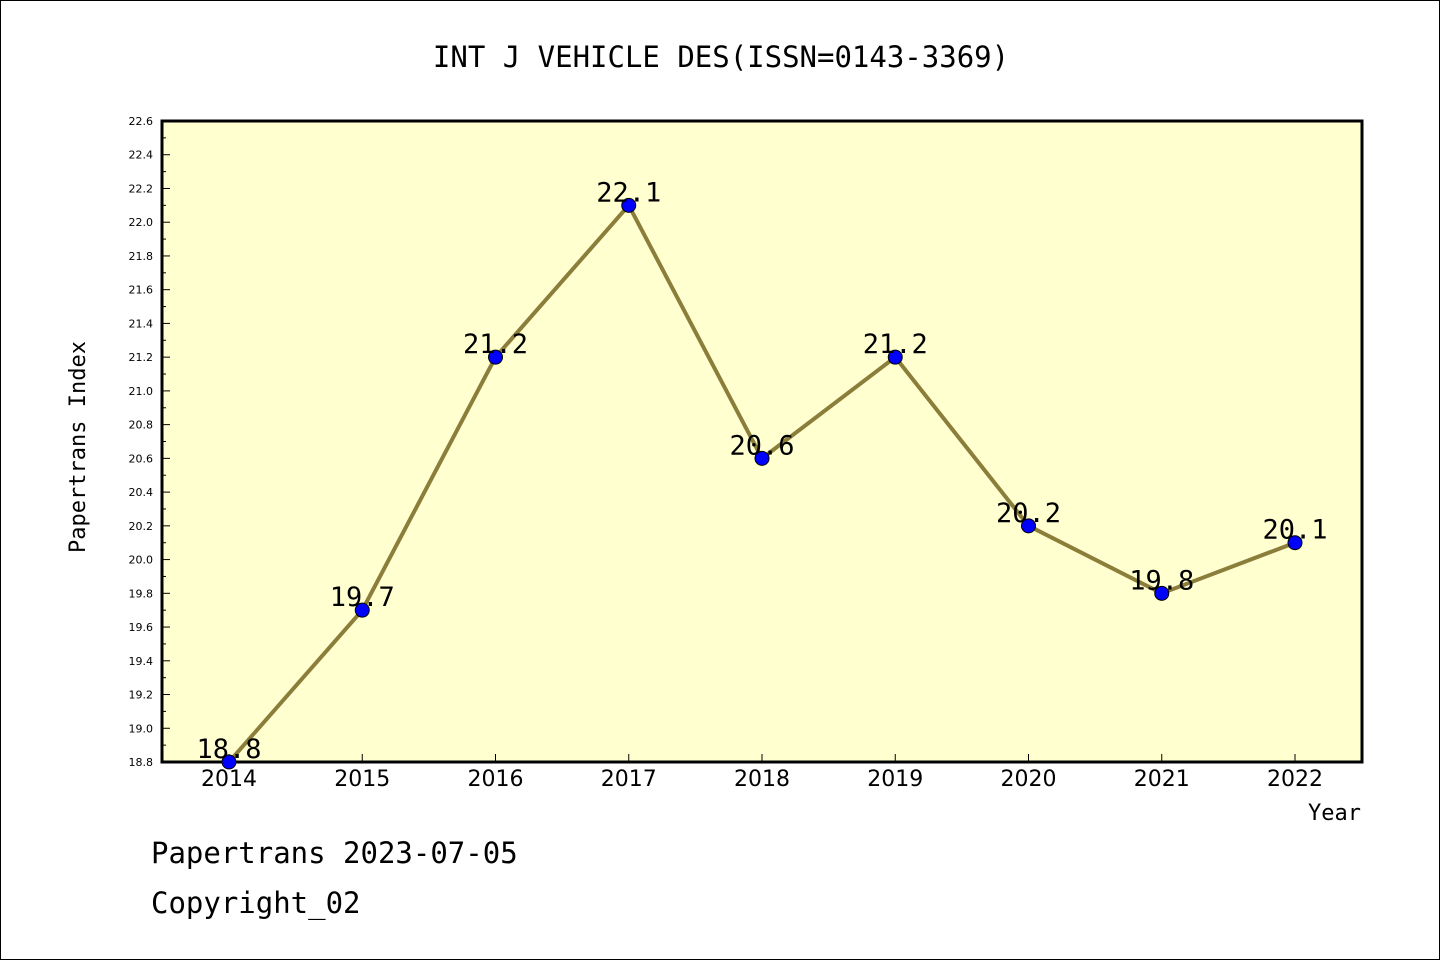  What do you see at coordinates (495, 357) in the screenshot?
I see `data-point-2016` at bounding box center [495, 357].